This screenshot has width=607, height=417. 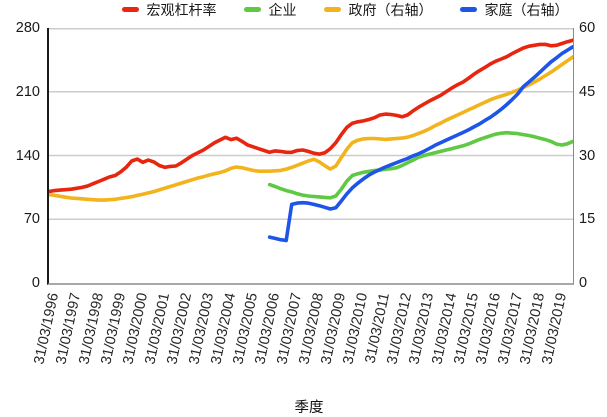 What do you see at coordinates (309, 408) in the screenshot?
I see `x-axis-title: 季度` at bounding box center [309, 408].